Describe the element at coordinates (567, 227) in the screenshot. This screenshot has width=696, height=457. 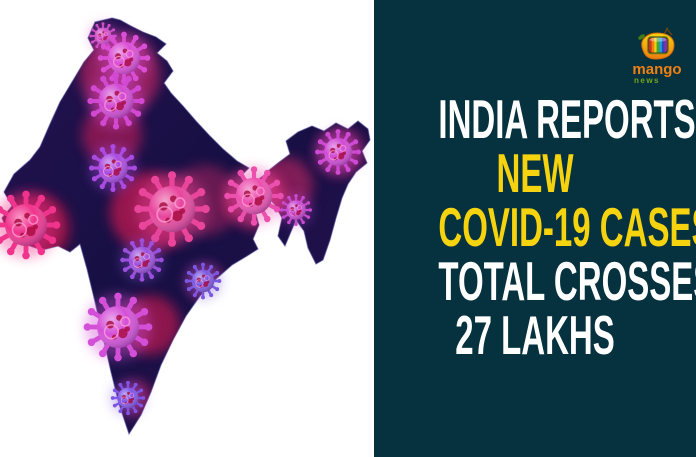
I see `headline-line-3: COVID-19 CASES,` at that location.